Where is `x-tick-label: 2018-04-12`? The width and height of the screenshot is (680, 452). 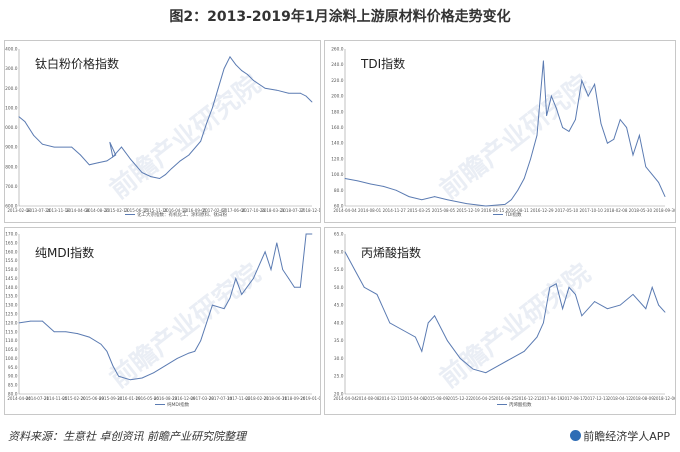 x-tick-label: 2018-04-12 is located at coordinates (620, 398).